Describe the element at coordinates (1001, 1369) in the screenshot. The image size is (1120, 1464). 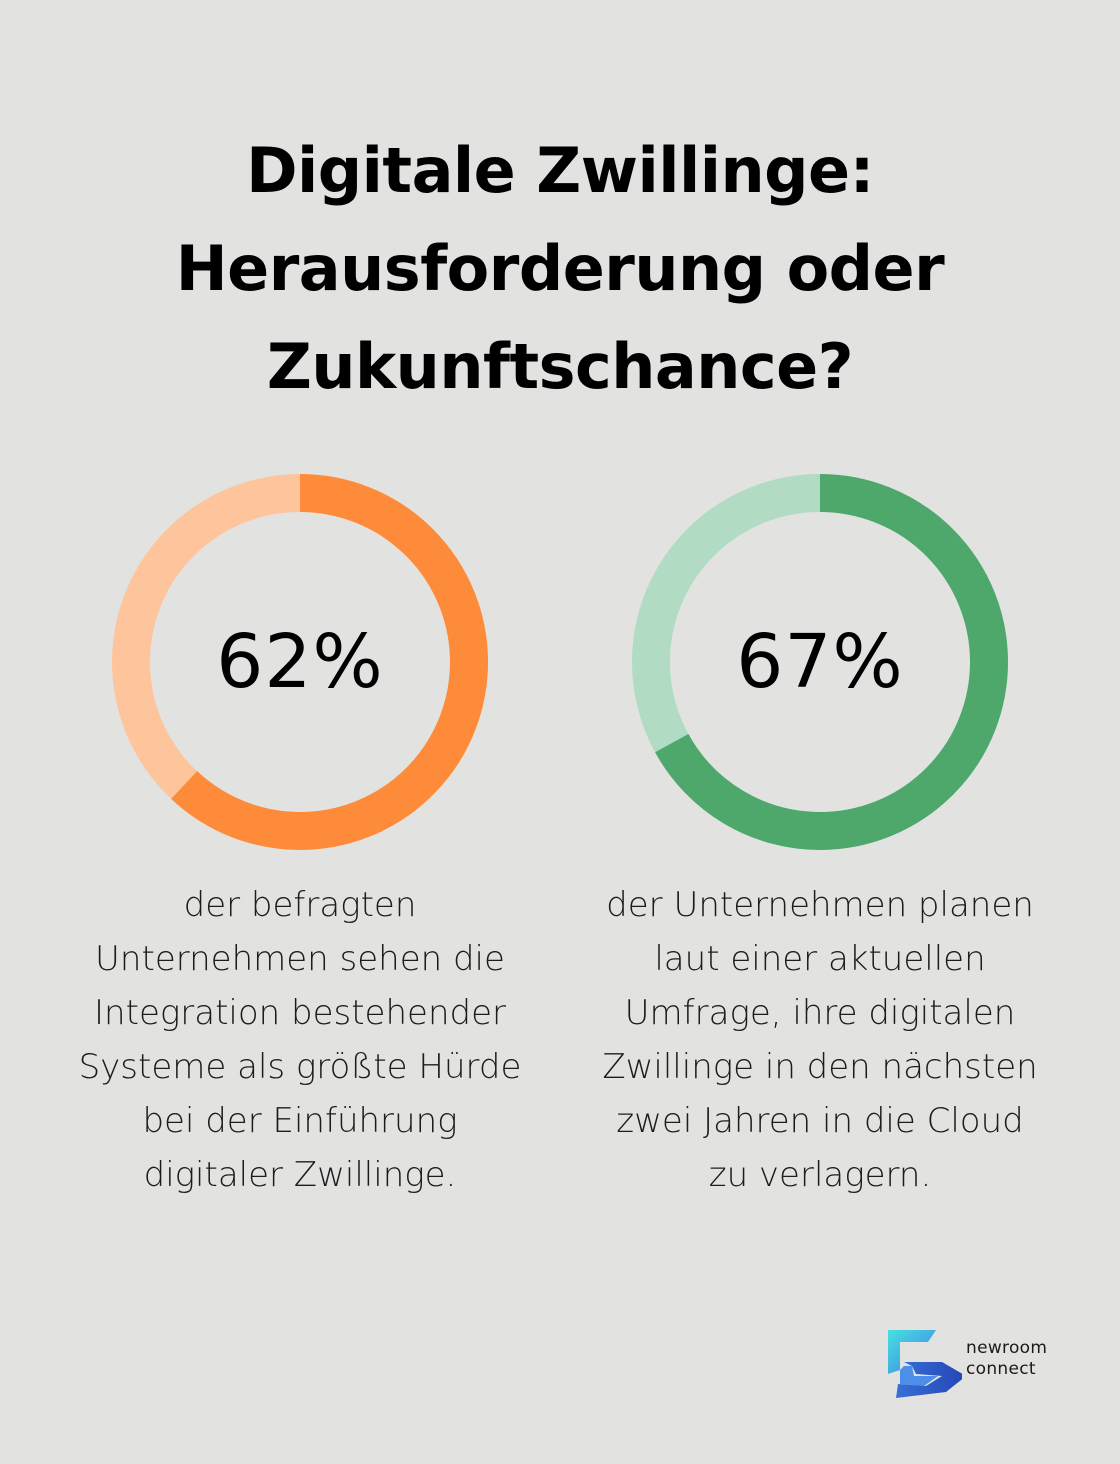
I see `logo-line-2: connect` at that location.